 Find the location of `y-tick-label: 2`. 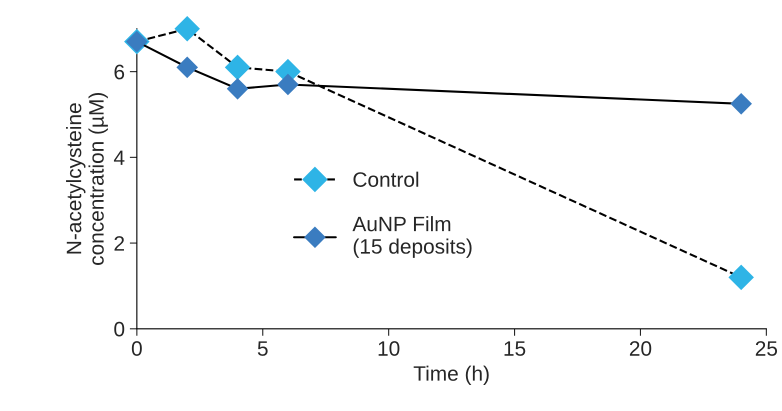

y-tick-label: 2 is located at coordinates (119, 243).